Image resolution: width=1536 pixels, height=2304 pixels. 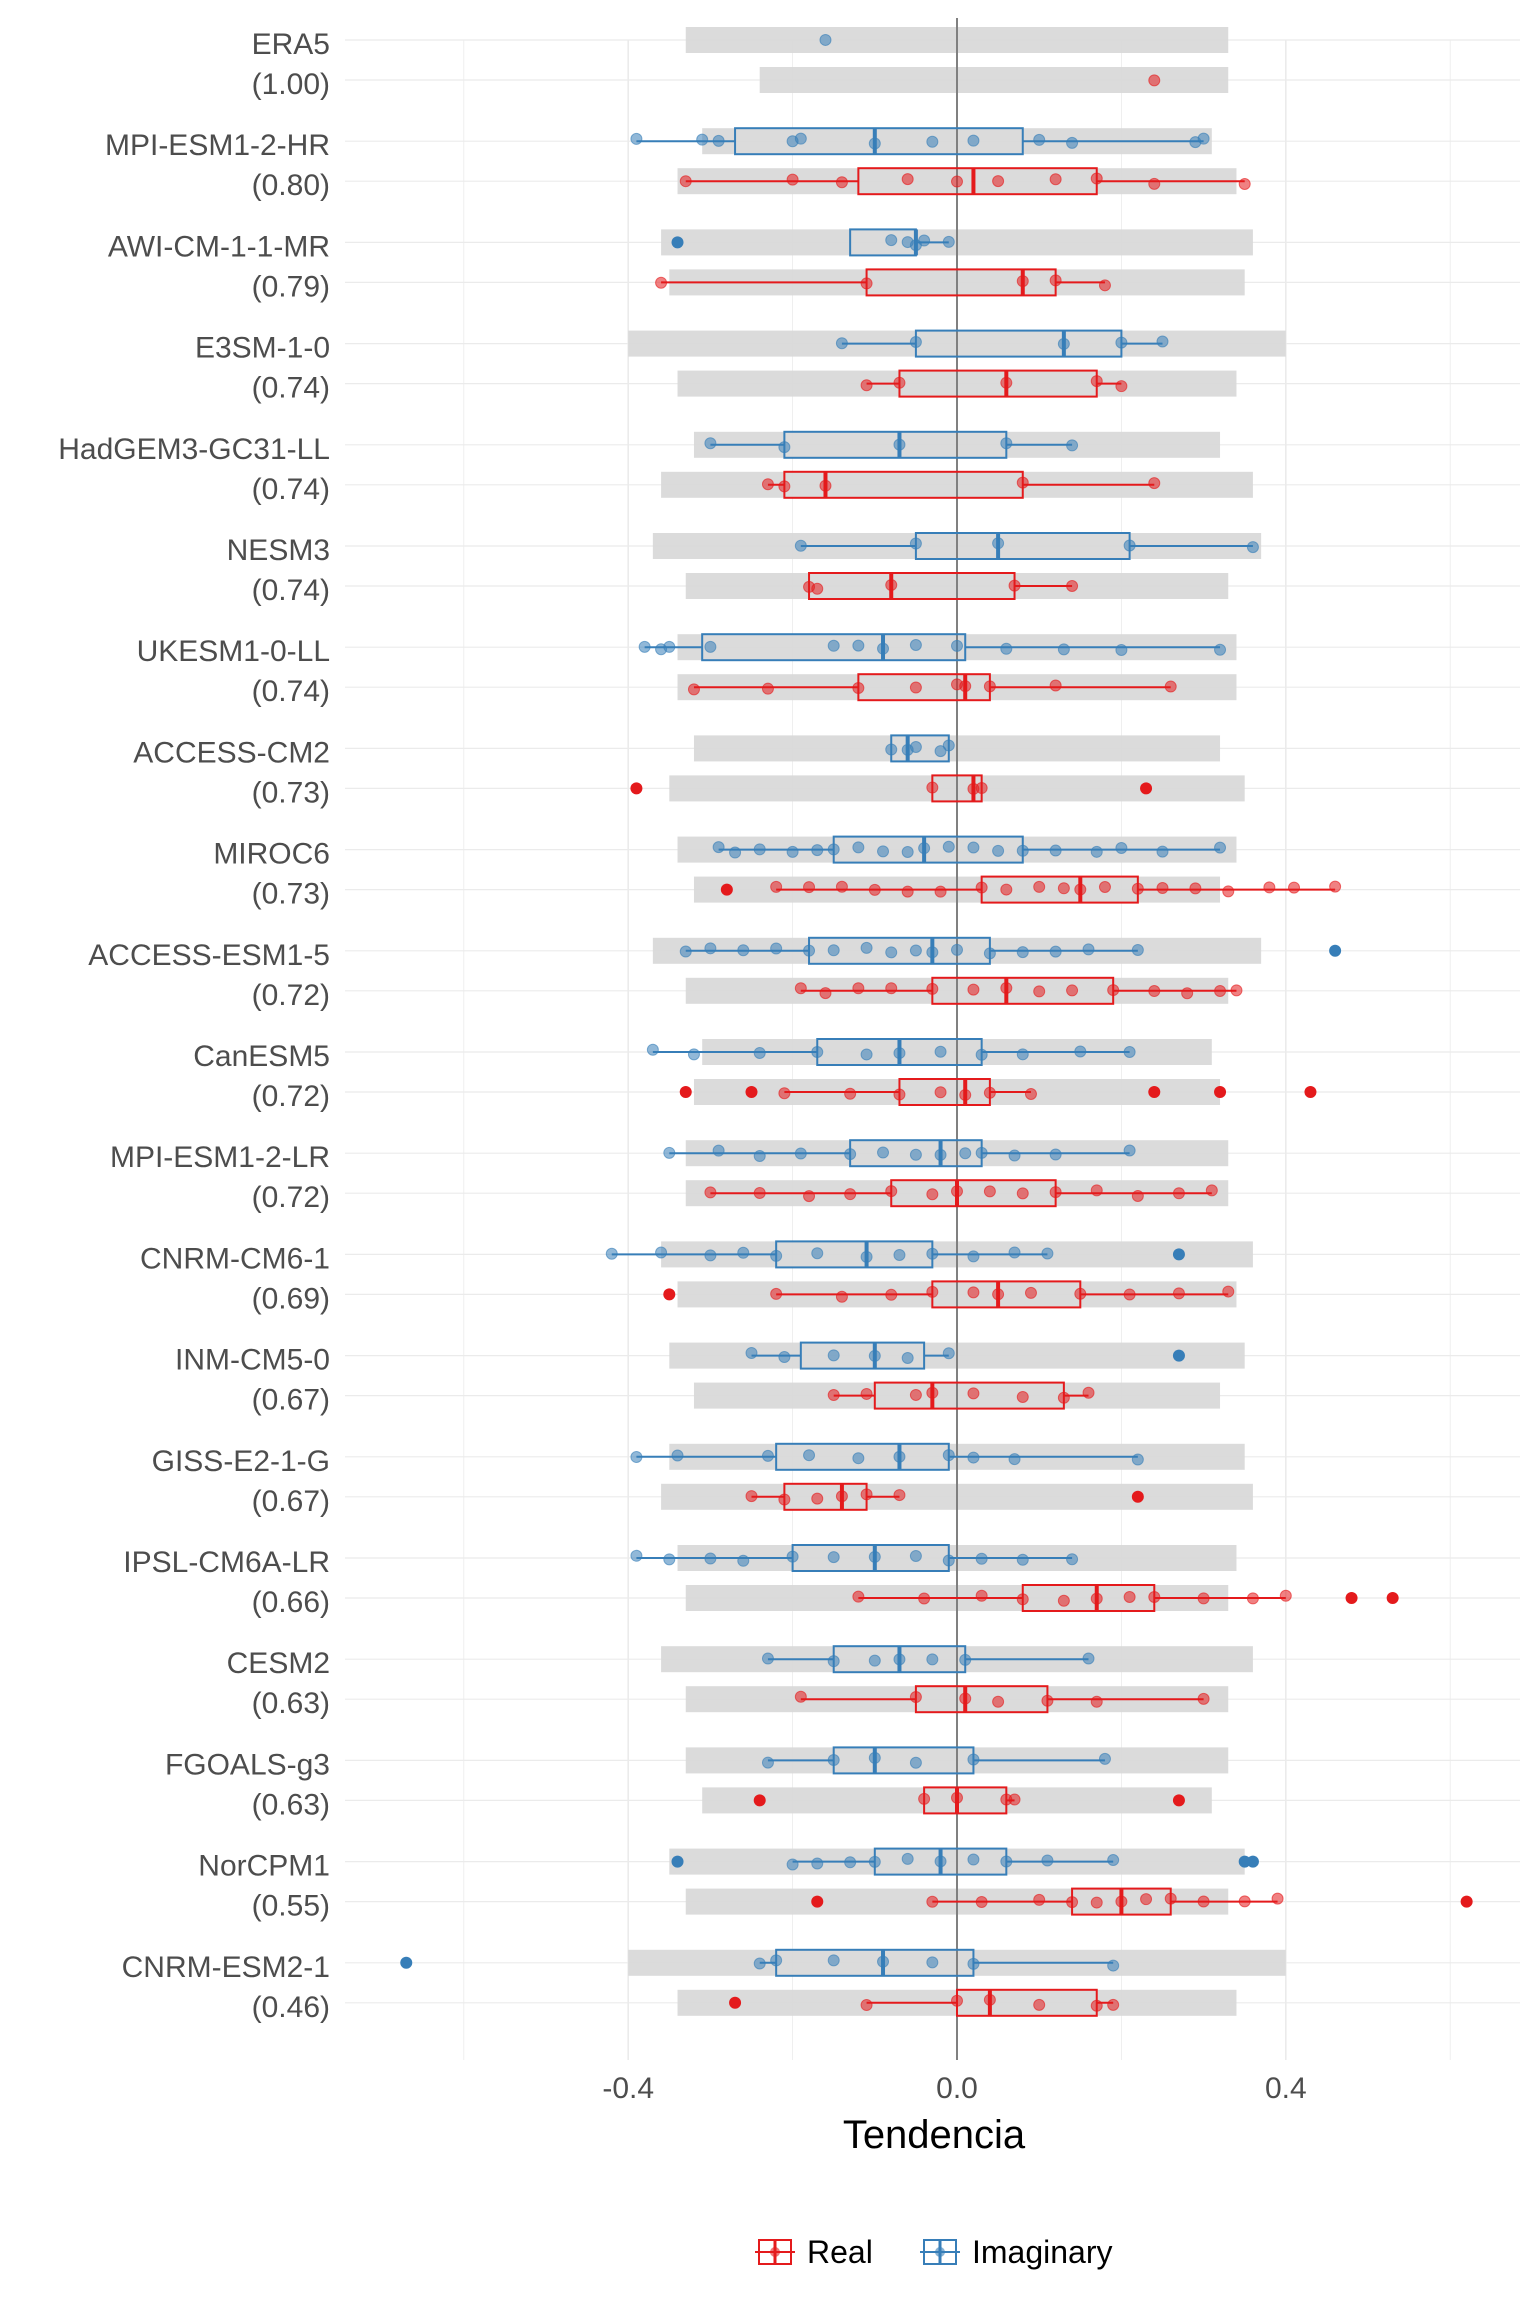 What do you see at coordinates (291, 1804) in the screenshot?
I see `model-correlation-label: (0.63)` at bounding box center [291, 1804].